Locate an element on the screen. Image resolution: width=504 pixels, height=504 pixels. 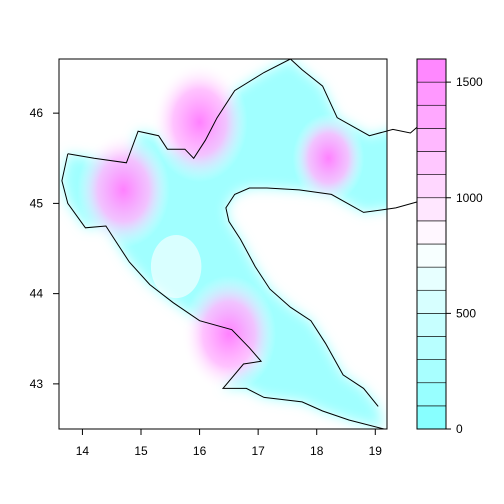
x-tick-label: 17 is located at coordinates (258, 451).